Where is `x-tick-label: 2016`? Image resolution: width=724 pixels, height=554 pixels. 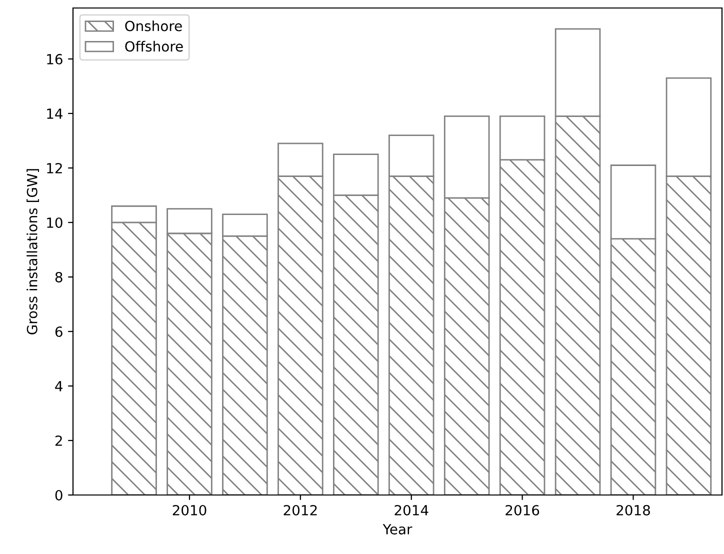 x-tick-label: 2016 is located at coordinates (523, 510).